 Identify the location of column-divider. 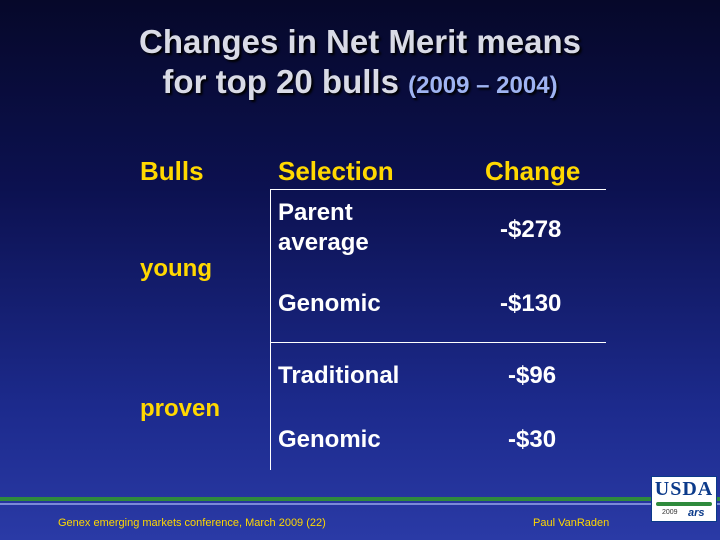
(270, 329).